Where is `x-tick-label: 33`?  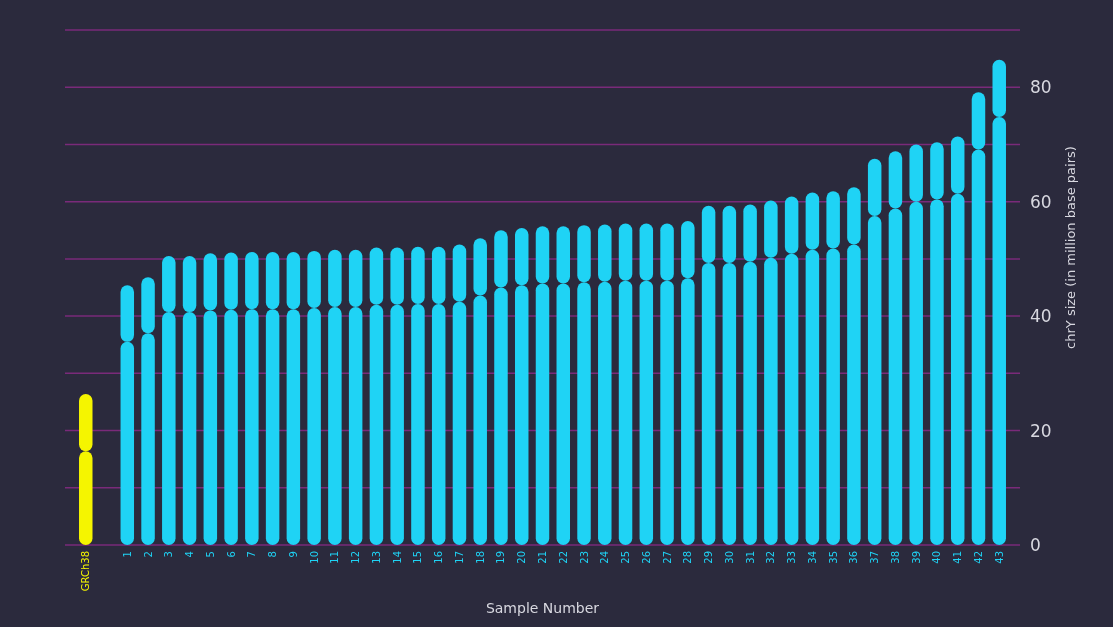 x-tick-label: 33 is located at coordinates (792, 557).